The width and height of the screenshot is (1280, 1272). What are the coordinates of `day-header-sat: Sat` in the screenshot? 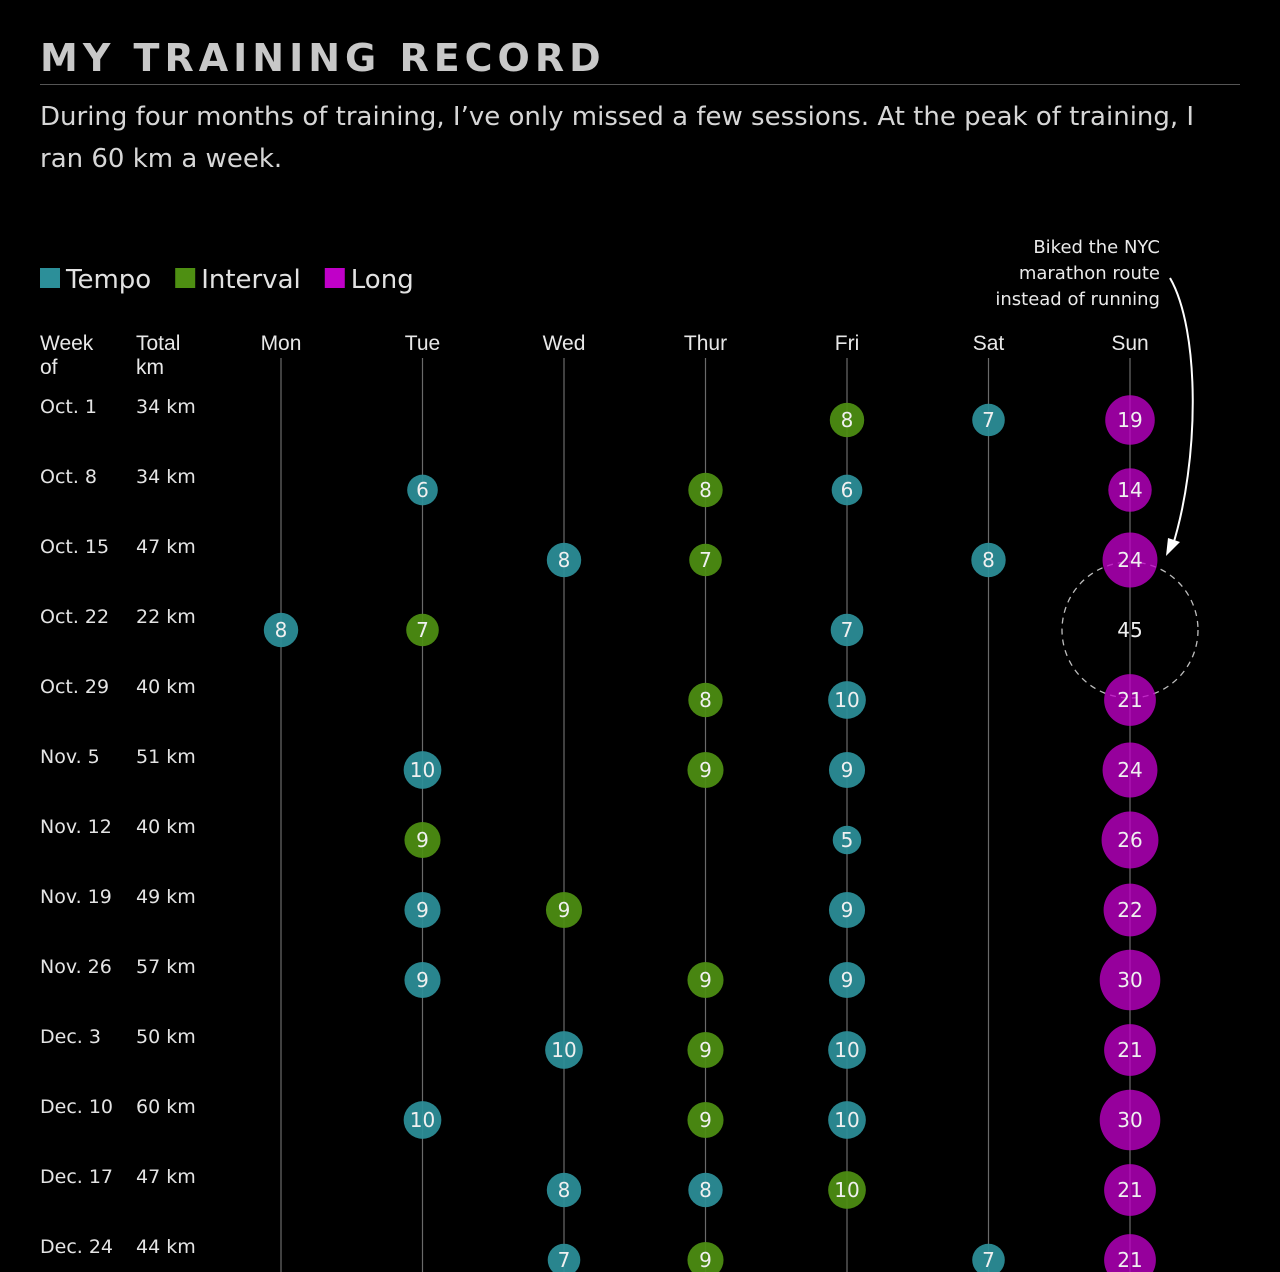 It's located at (989, 343).